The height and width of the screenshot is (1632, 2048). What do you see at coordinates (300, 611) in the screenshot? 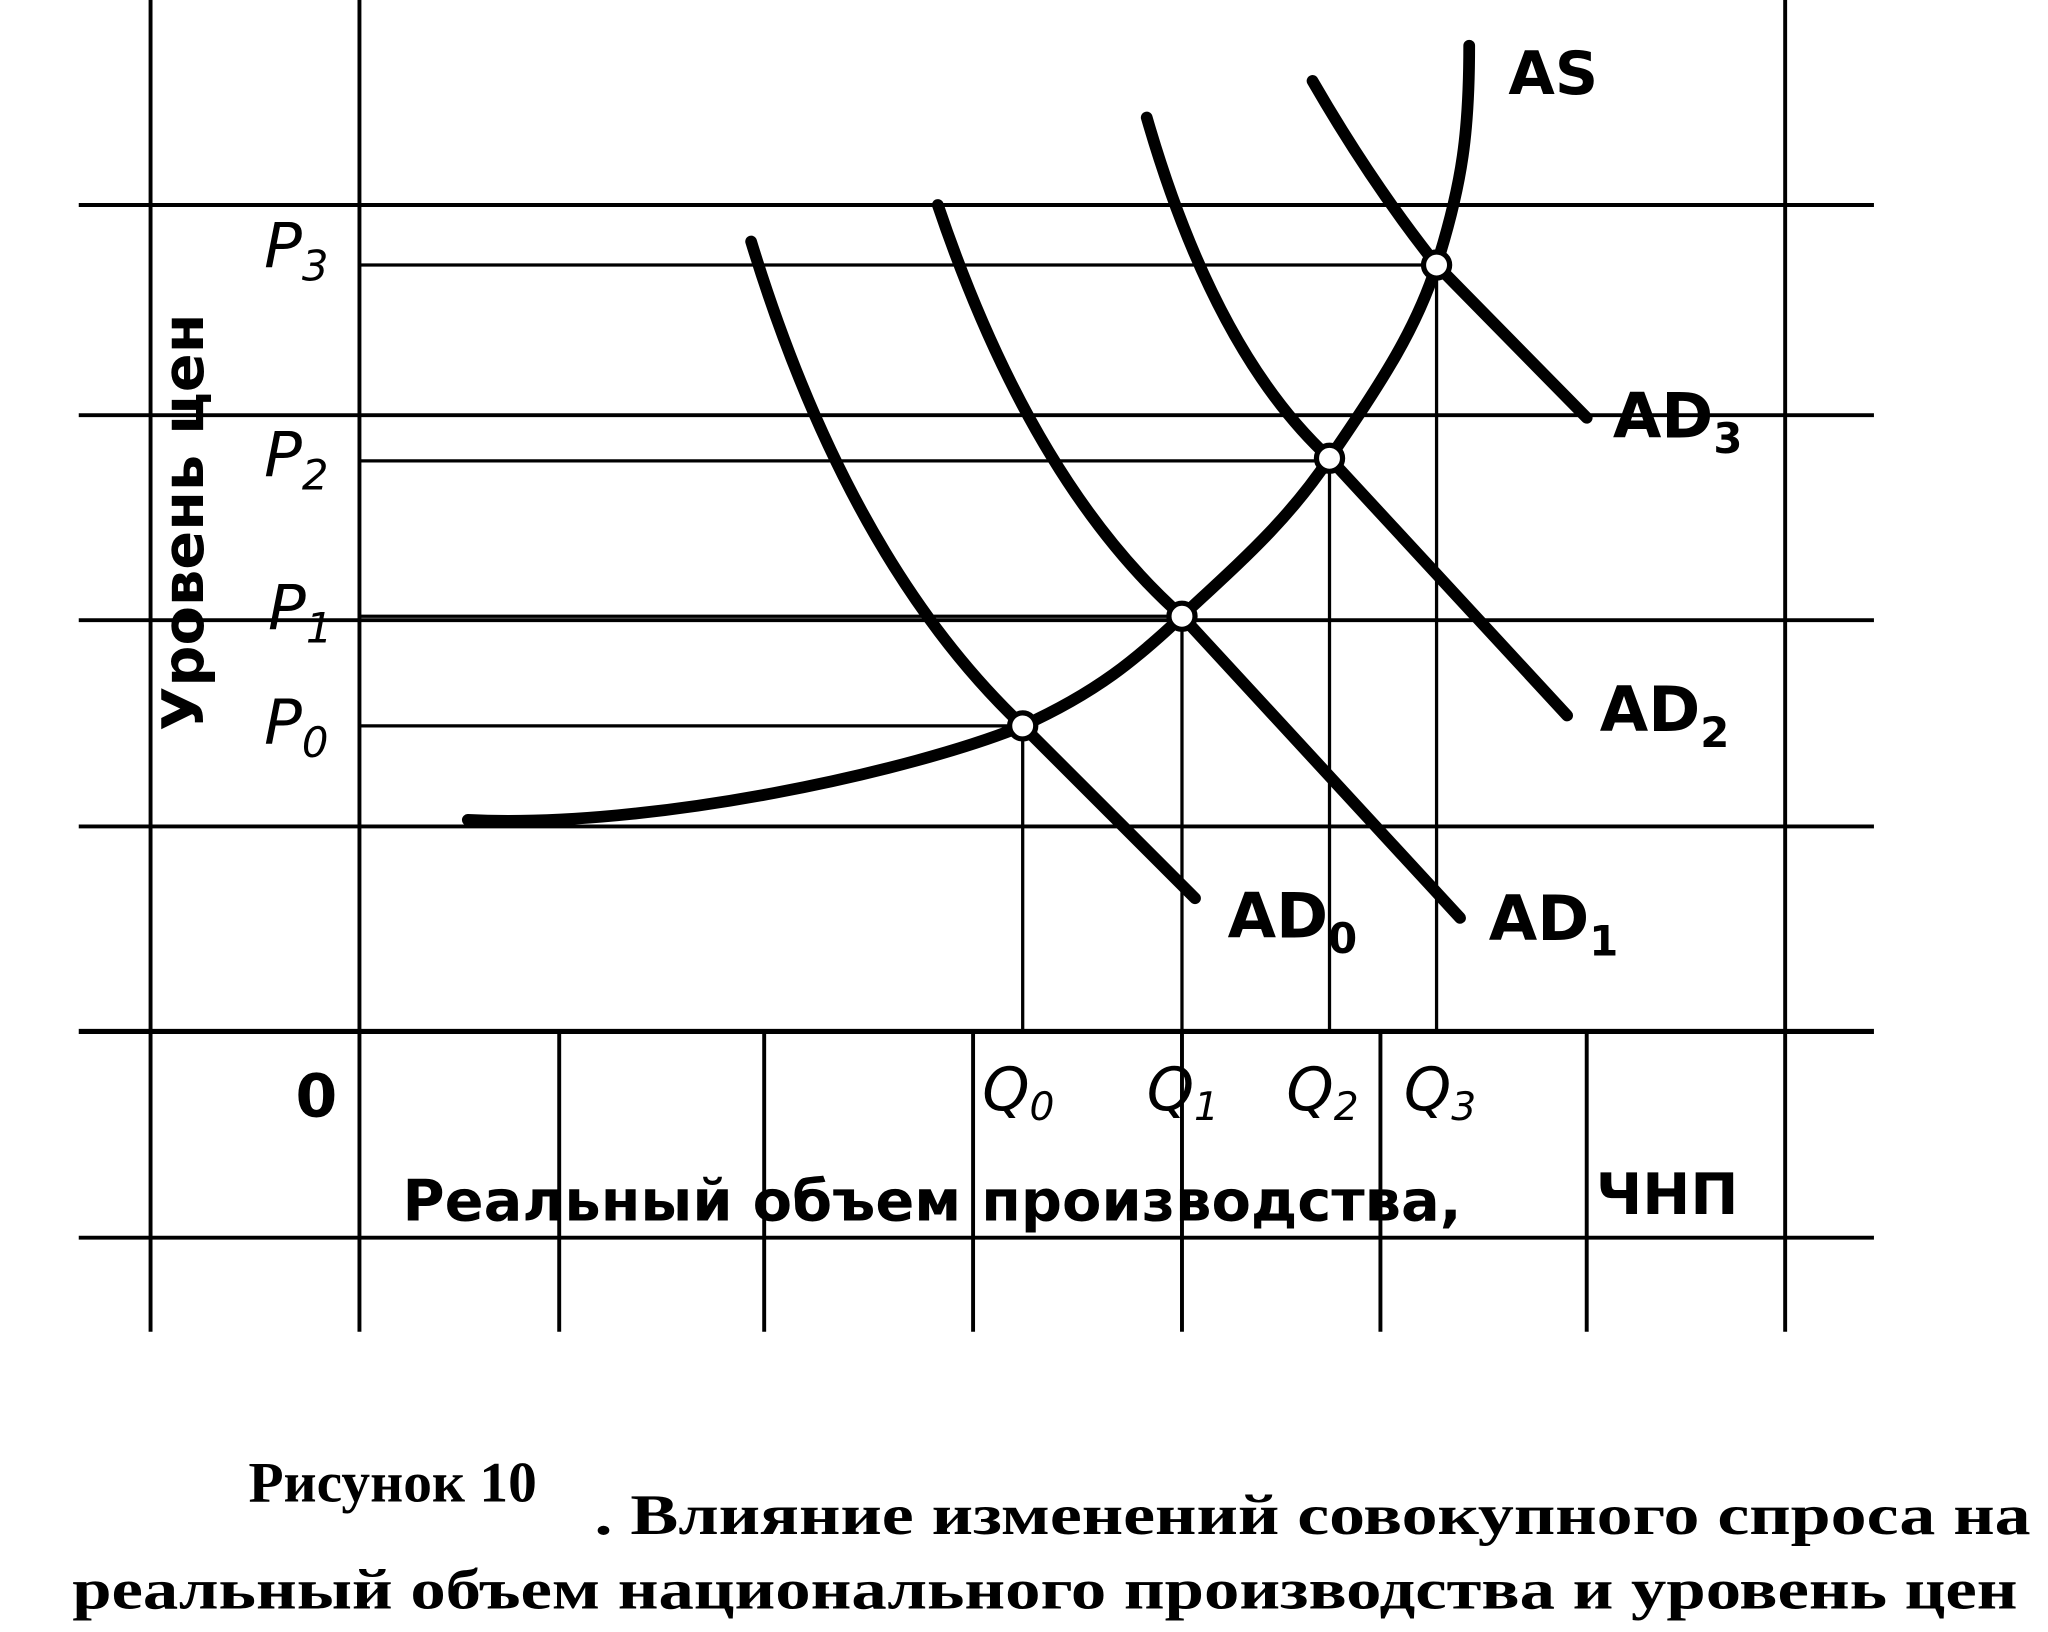
I see `price-label: P1` at bounding box center [300, 611].